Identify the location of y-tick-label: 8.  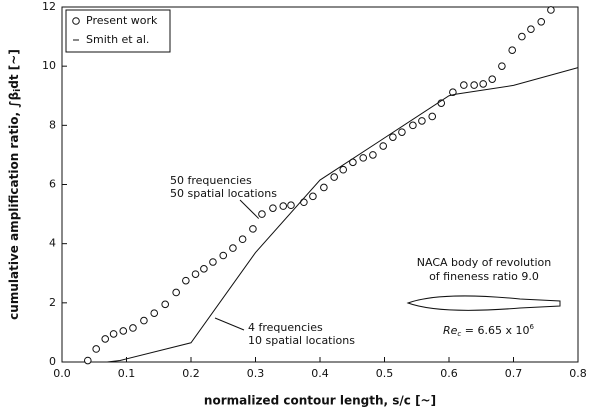
(52, 124).